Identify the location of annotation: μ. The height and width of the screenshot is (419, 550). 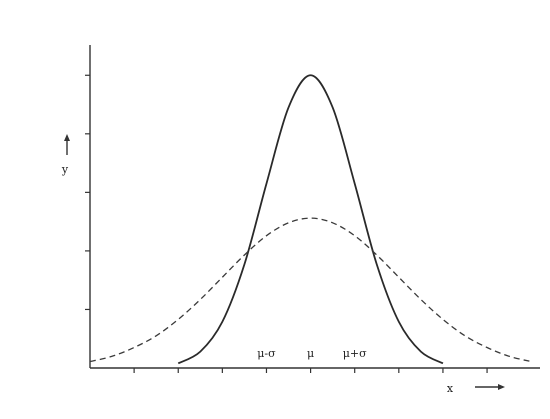
(310, 353).